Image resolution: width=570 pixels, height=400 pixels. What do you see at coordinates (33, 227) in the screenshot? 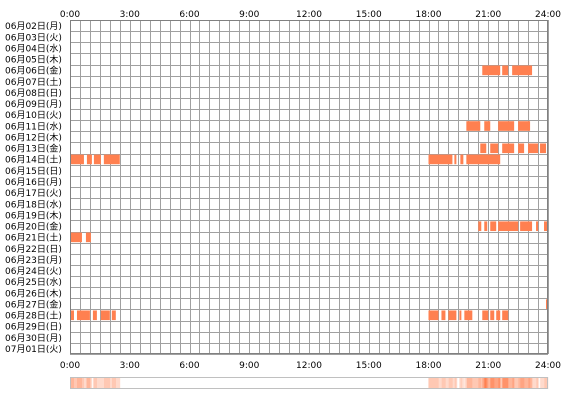
I see `day-label: 06月20日(金)` at bounding box center [33, 227].